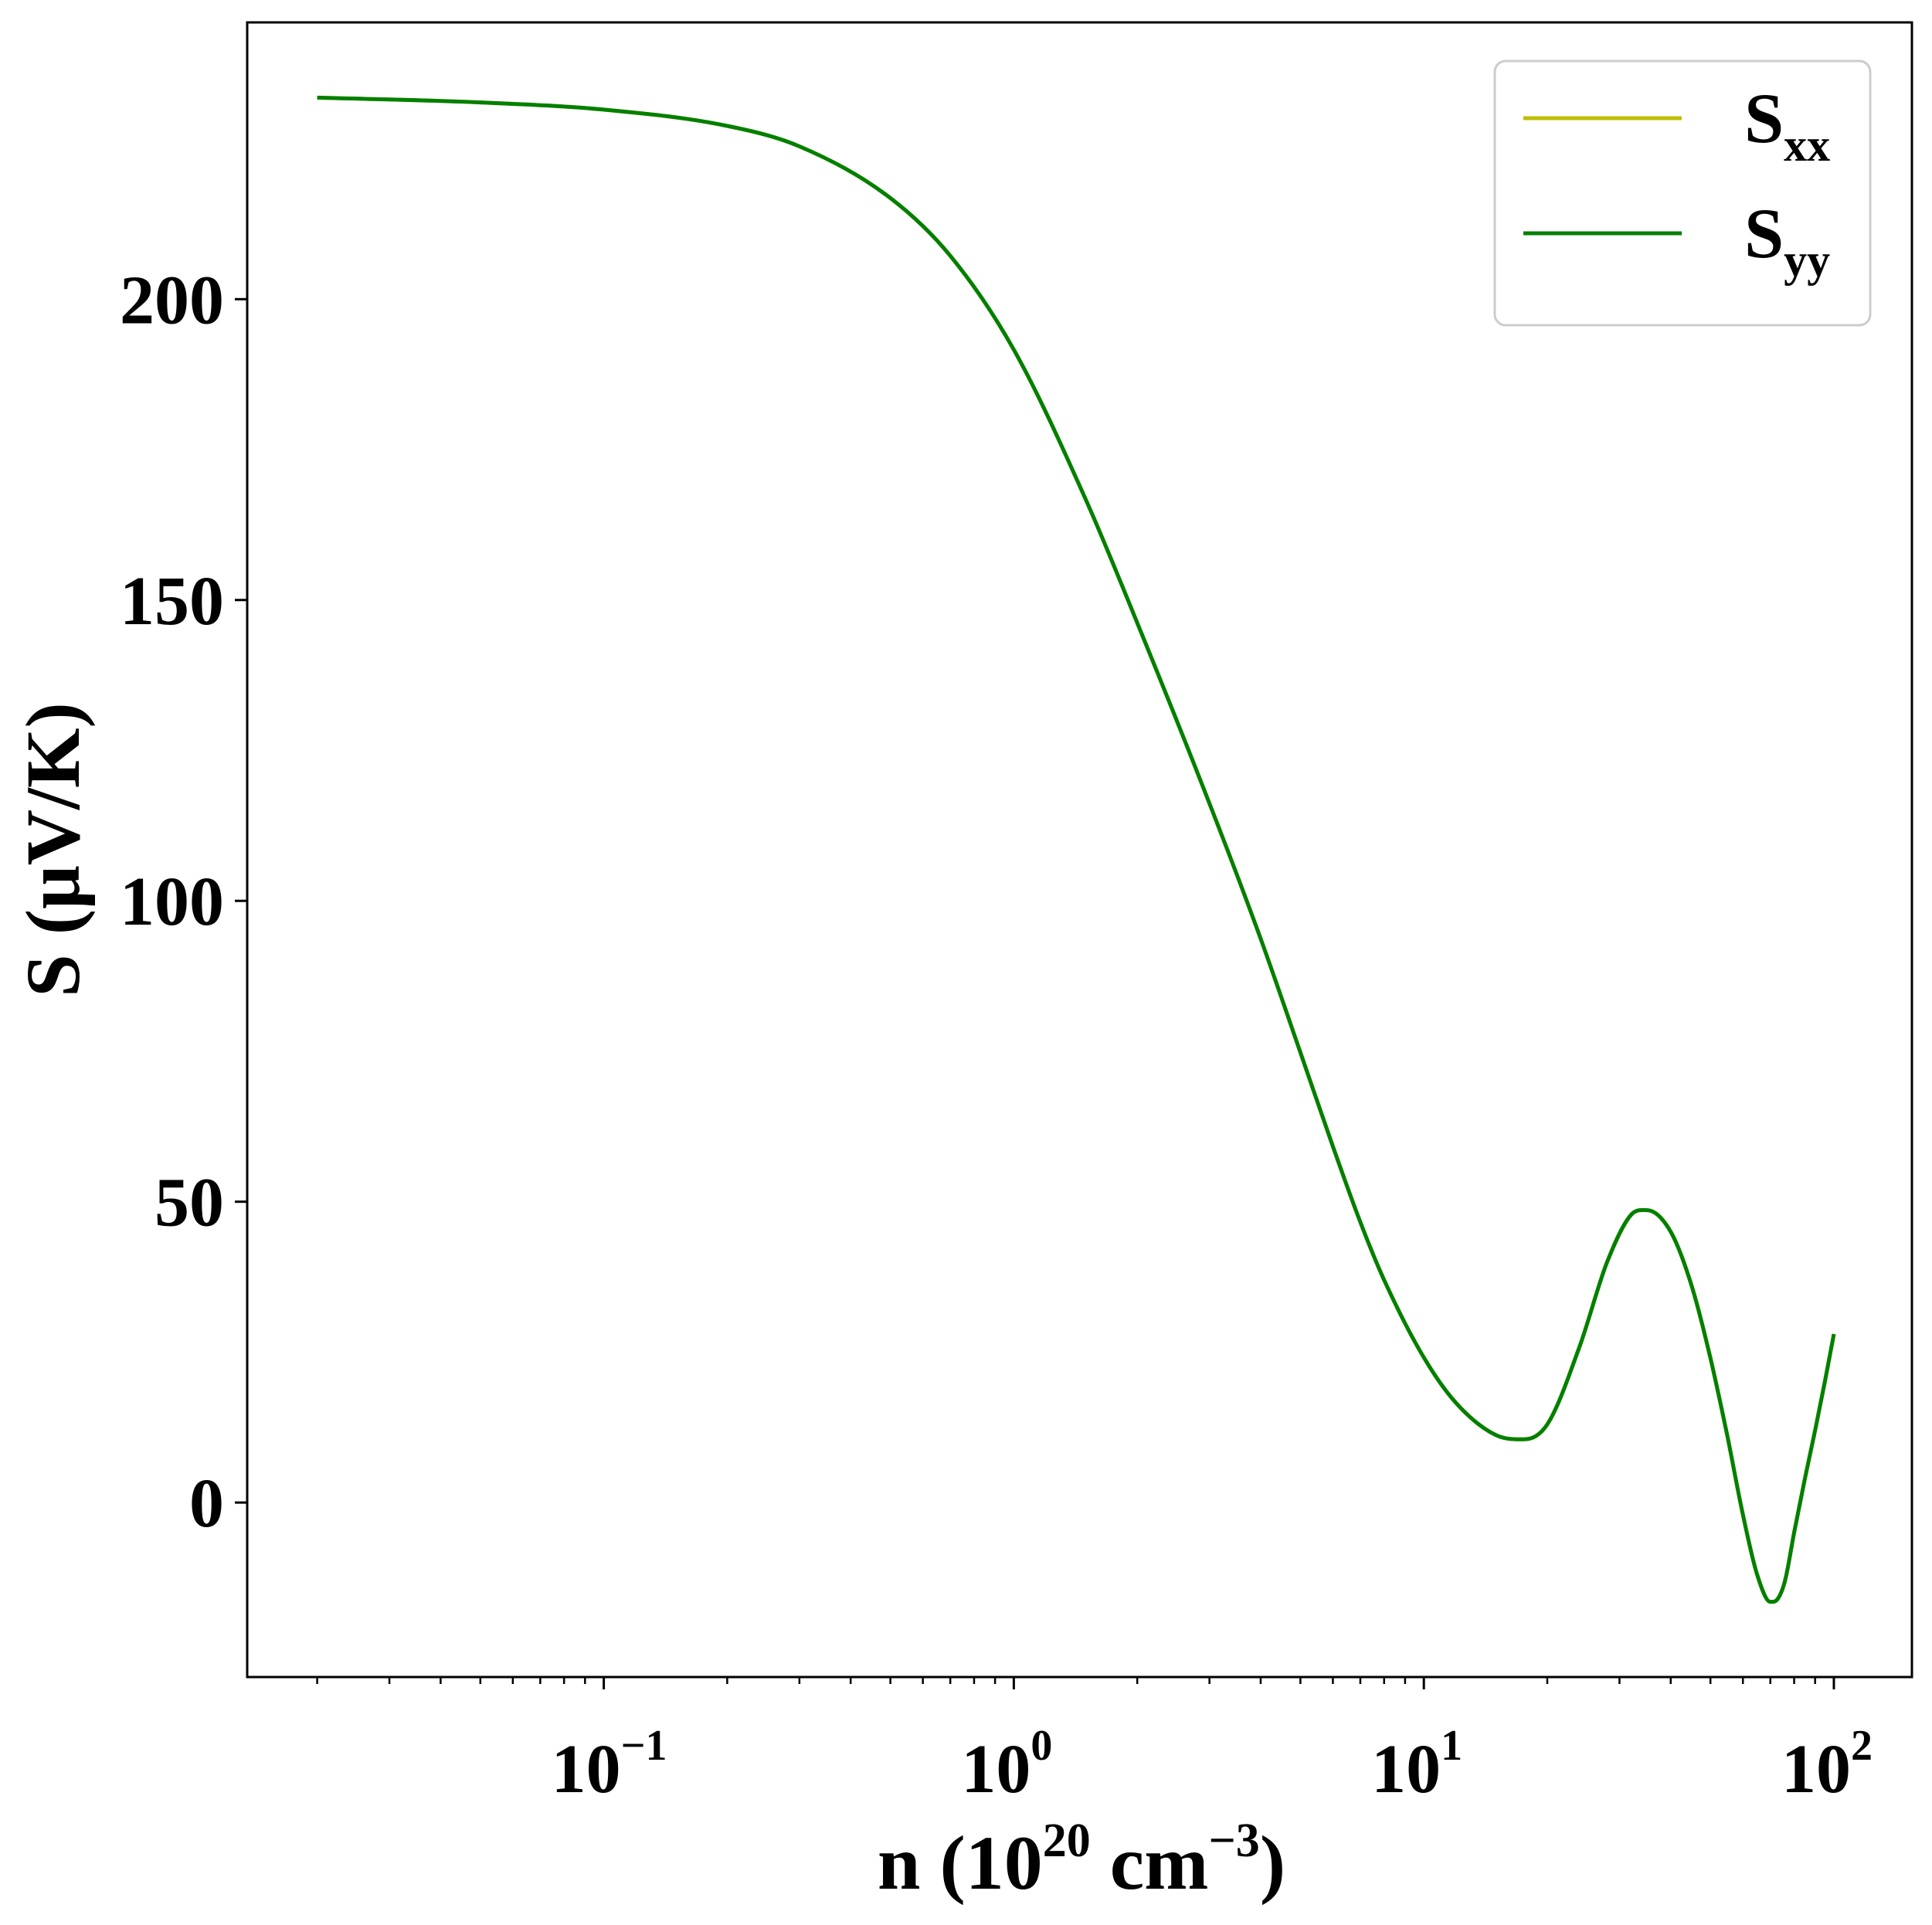  I want to click on y-tick-label: 100, so click(172, 902).